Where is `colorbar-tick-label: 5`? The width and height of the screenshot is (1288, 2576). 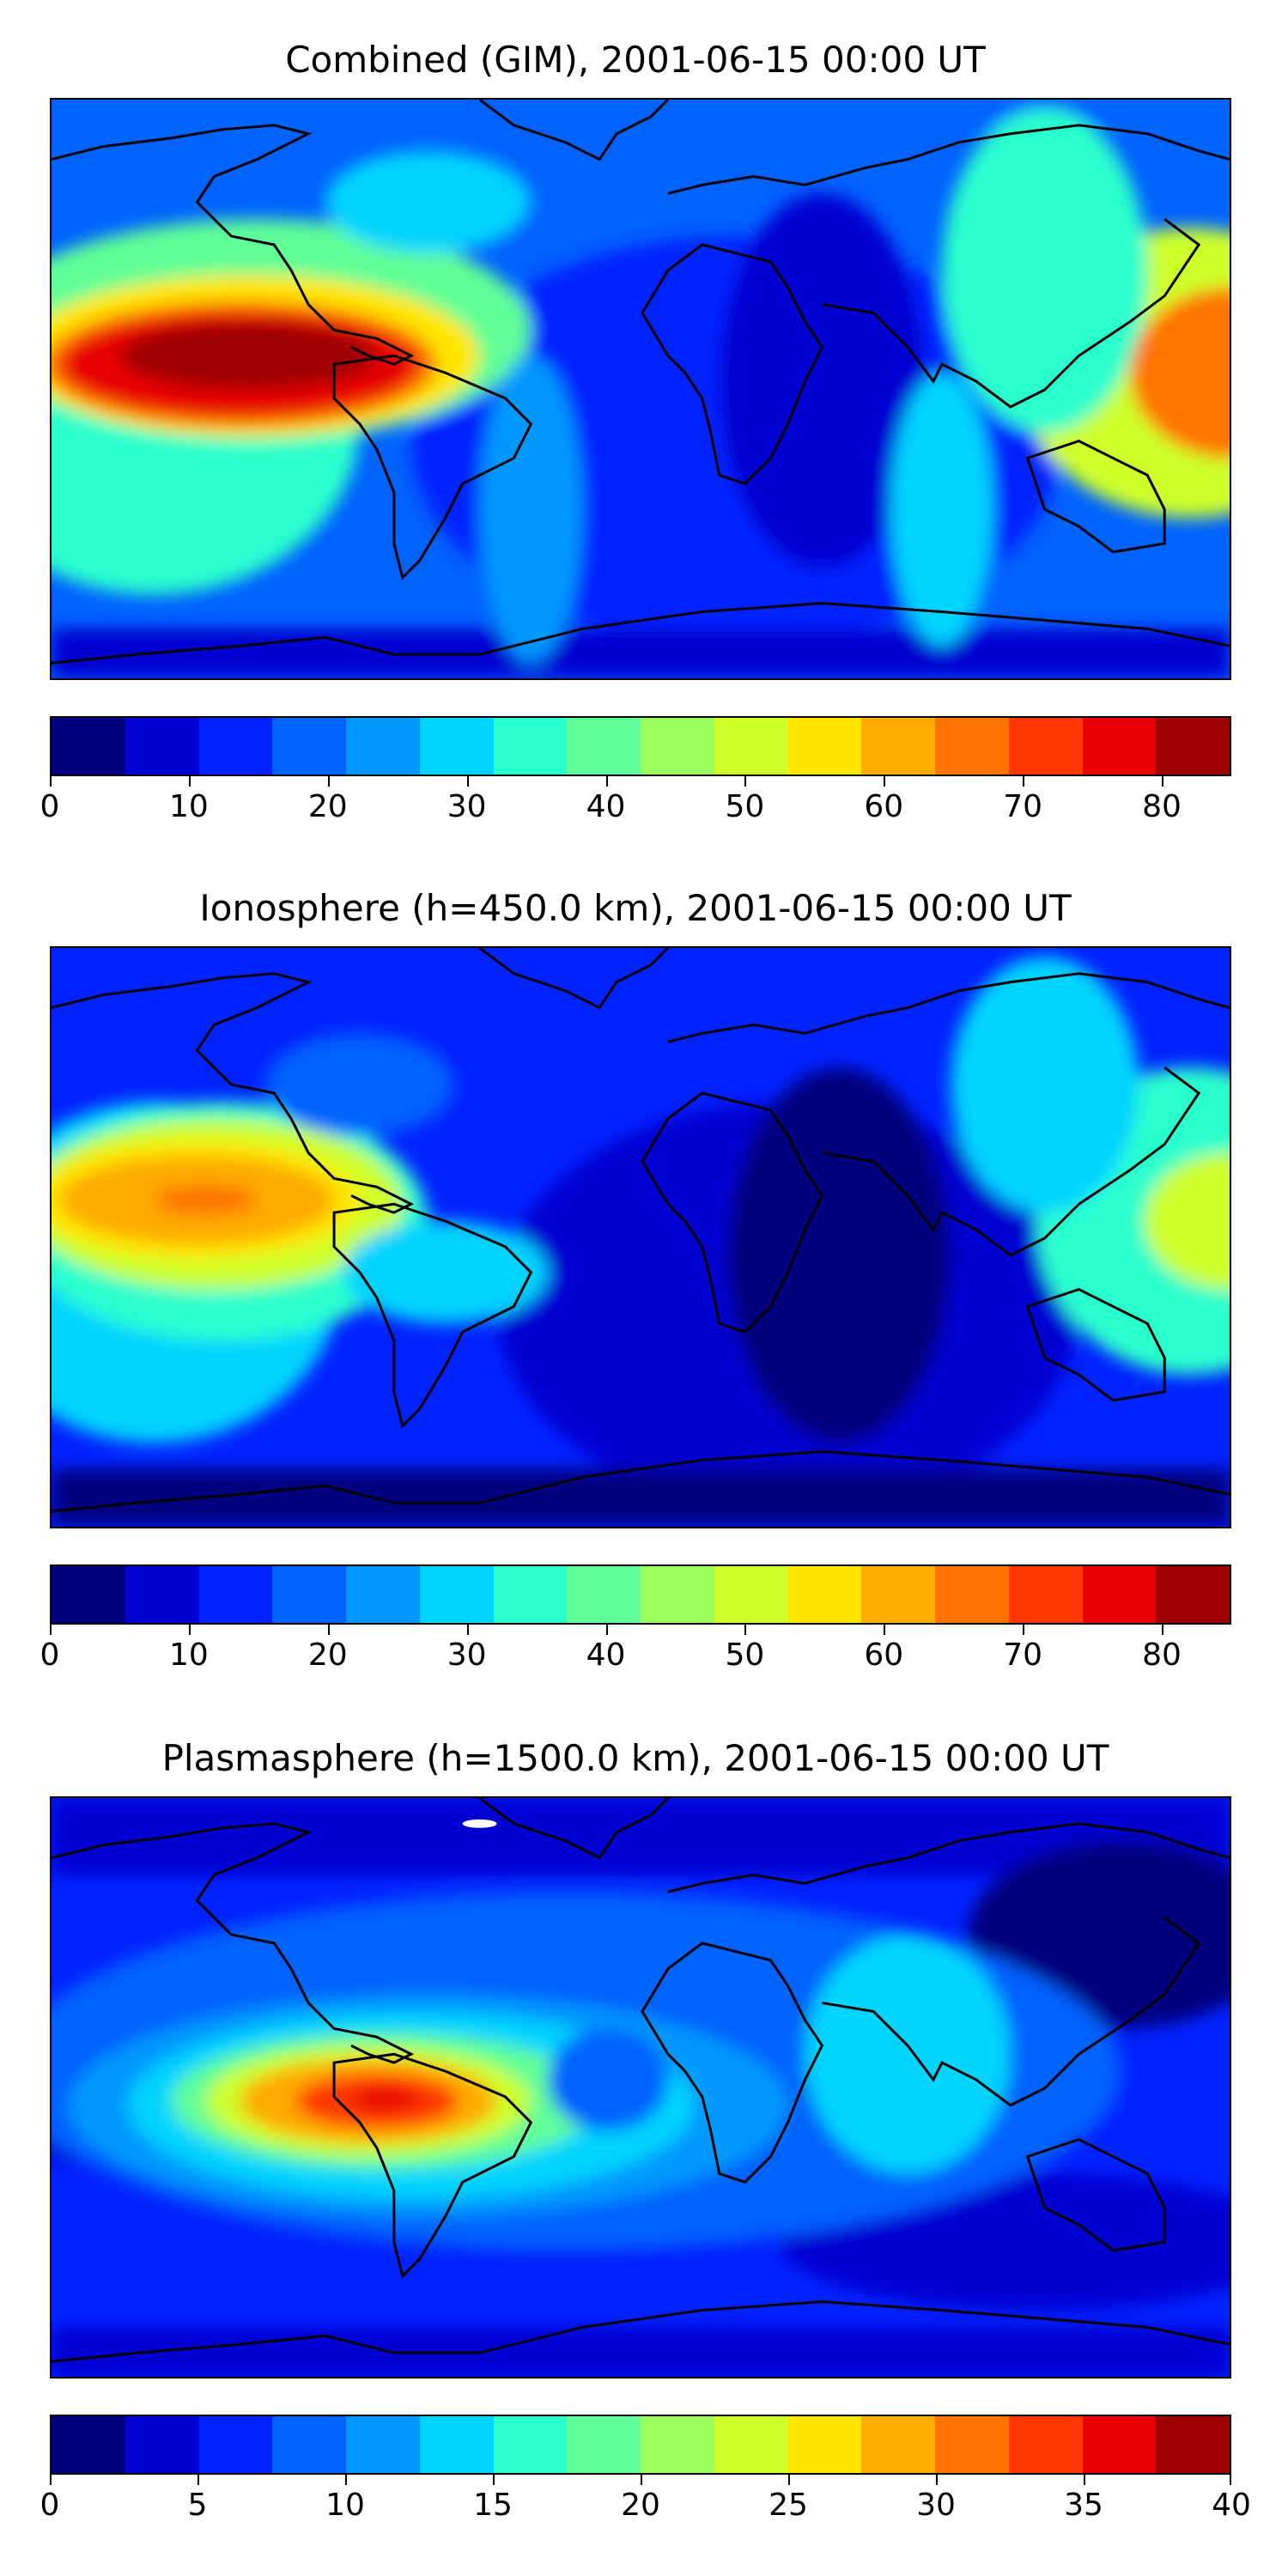
colorbar-tick-label: 5 is located at coordinates (197, 2506).